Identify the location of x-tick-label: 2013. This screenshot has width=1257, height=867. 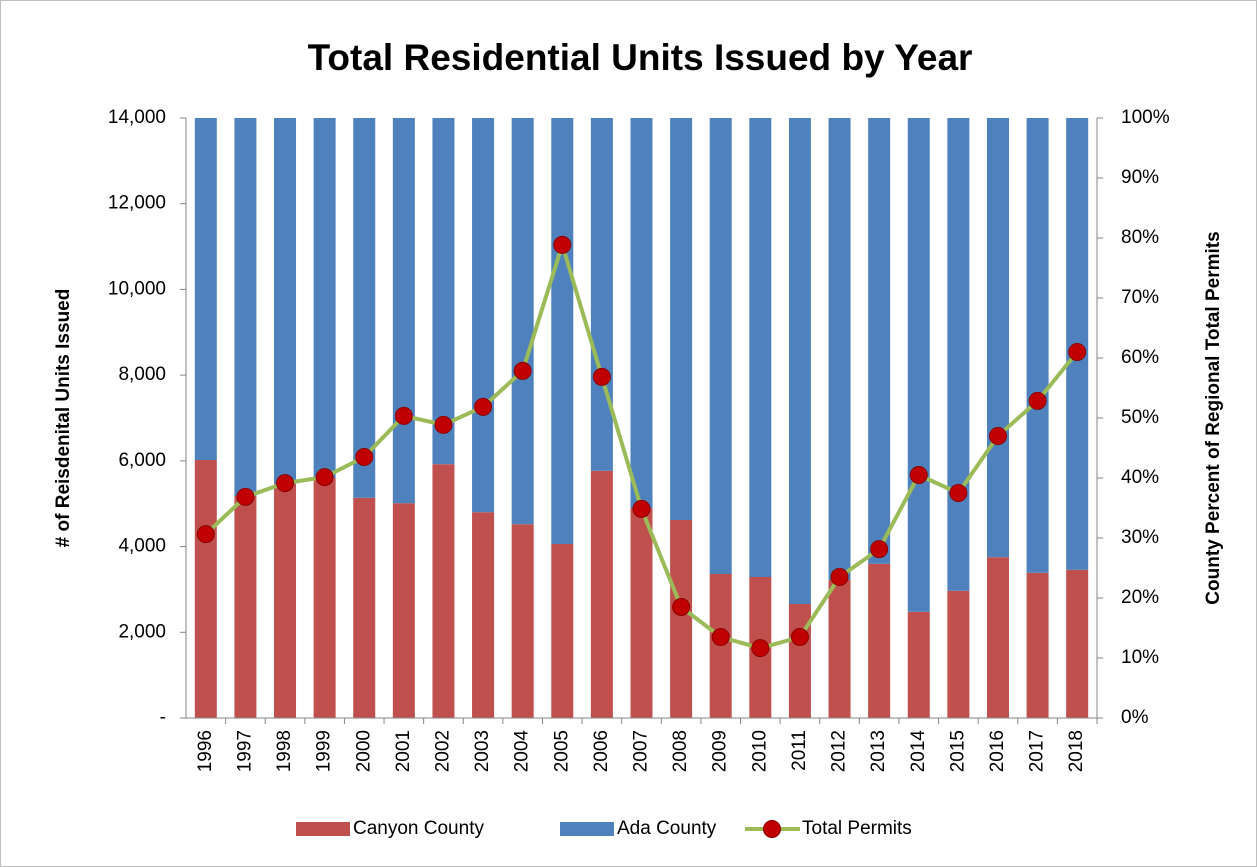
(878, 751).